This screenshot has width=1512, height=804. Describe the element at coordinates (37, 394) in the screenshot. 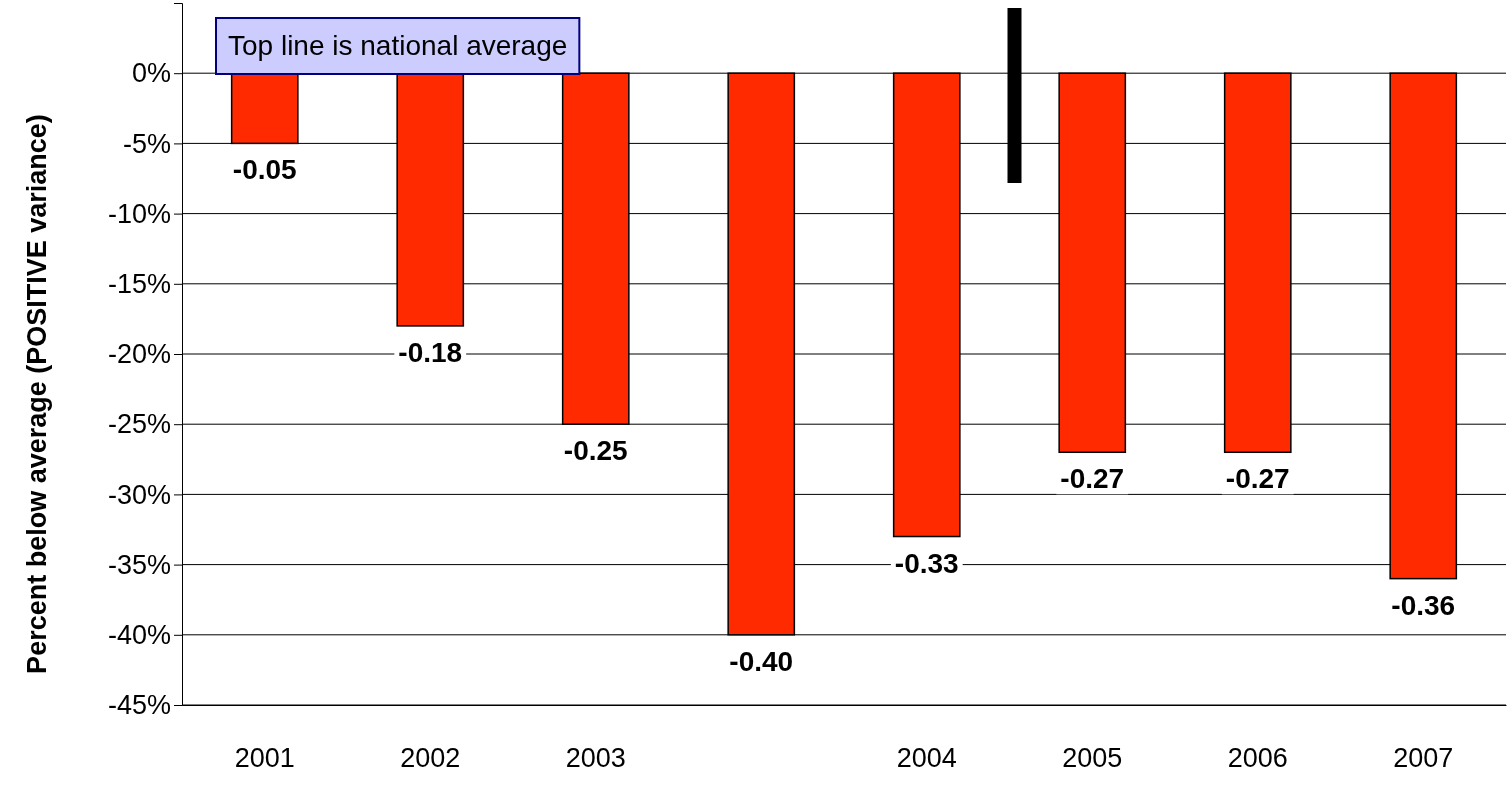

I see `y-axis-title: Percent below average (POSITIVE variance)` at that location.